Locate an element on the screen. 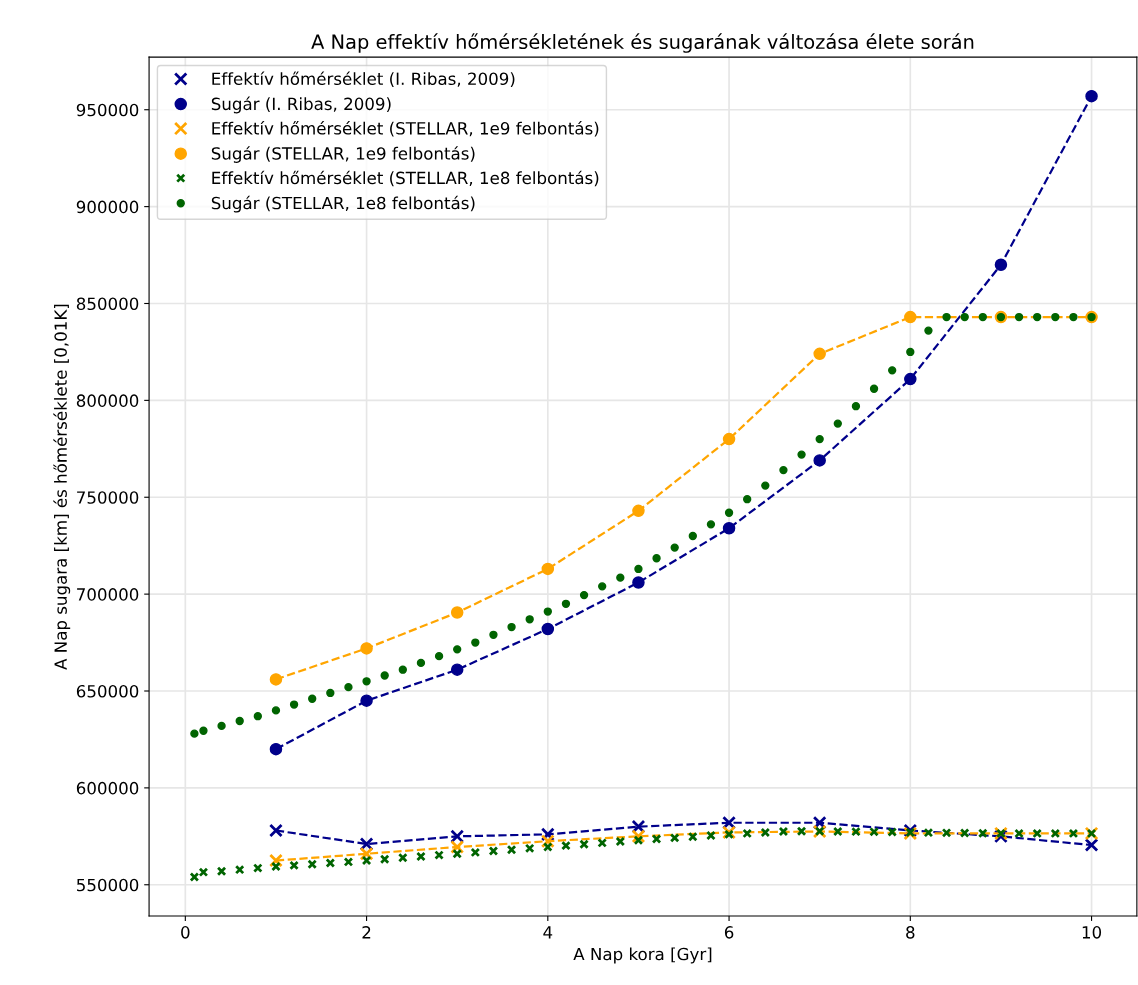 This screenshot has width=1138, height=985. y-tick-label: 750000 is located at coordinates (108, 497).